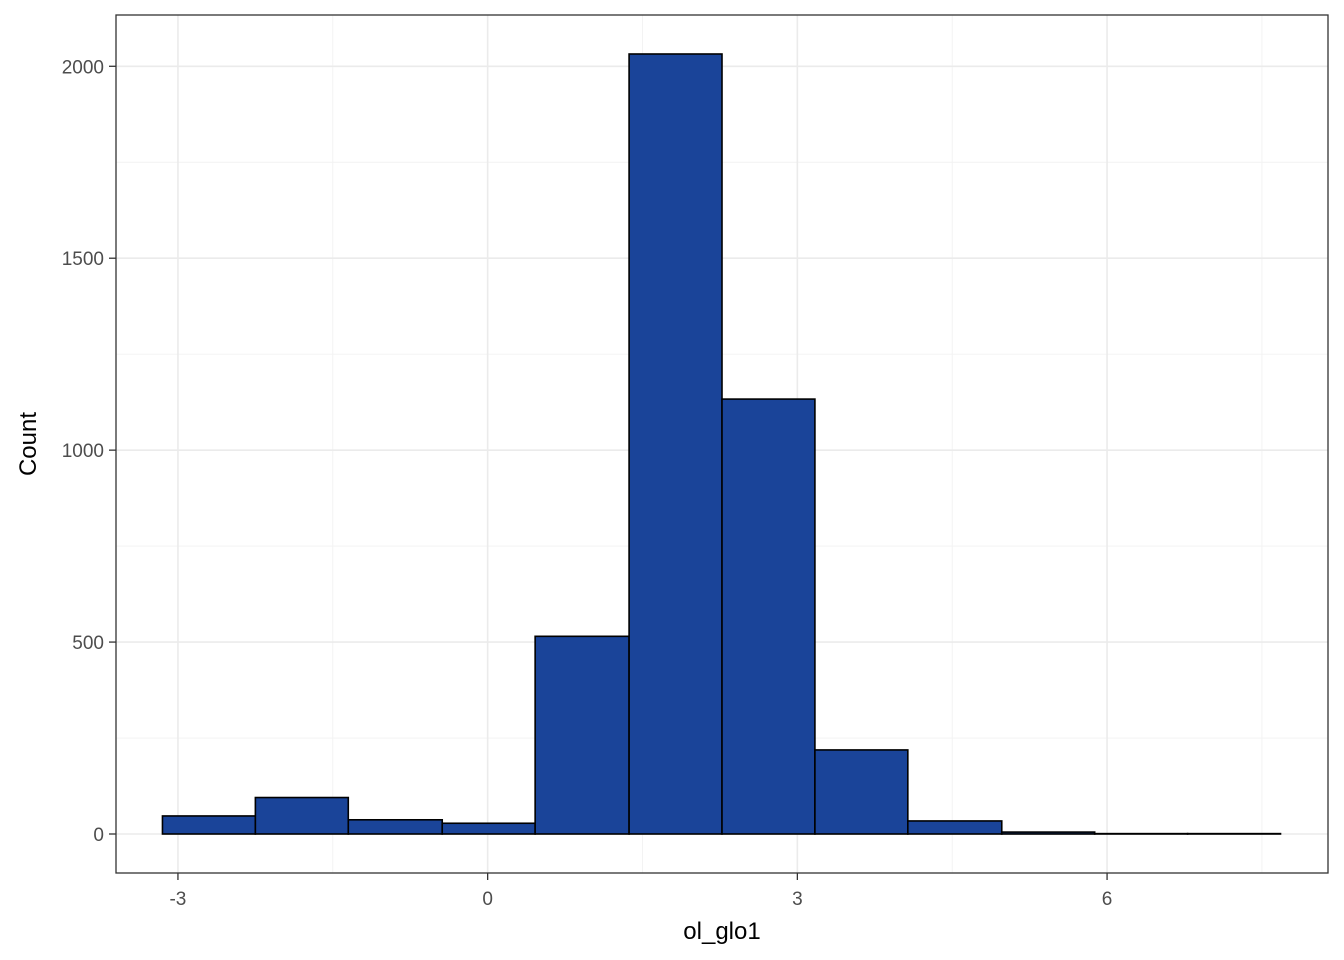 The image size is (1344, 960). What do you see at coordinates (83, 451) in the screenshot?
I see `y-tick-label: 1000` at bounding box center [83, 451].